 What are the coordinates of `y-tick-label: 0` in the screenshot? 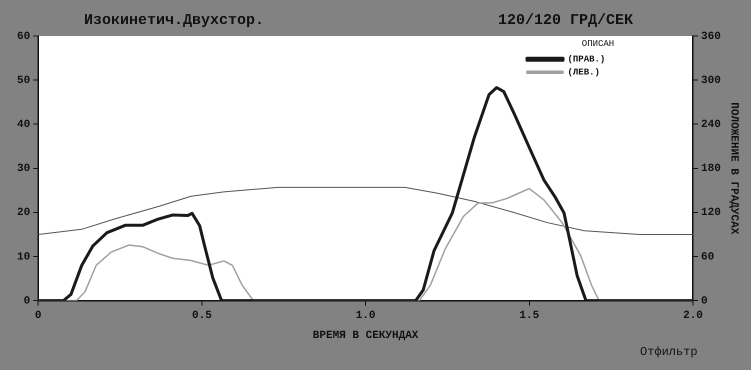 It's located at (27, 301).